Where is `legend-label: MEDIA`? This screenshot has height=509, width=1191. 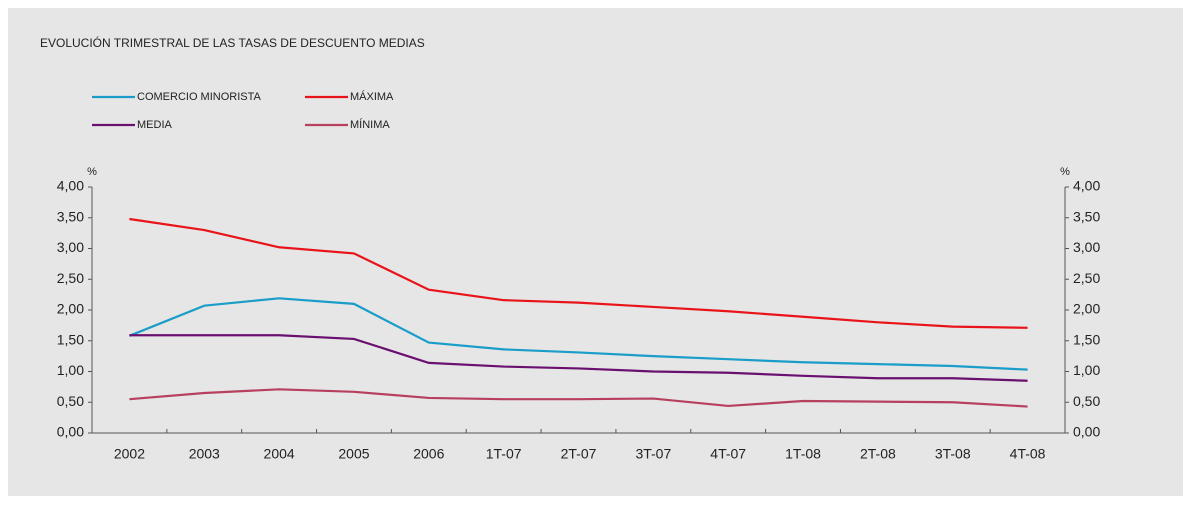 legend-label: MEDIA is located at coordinates (155, 125).